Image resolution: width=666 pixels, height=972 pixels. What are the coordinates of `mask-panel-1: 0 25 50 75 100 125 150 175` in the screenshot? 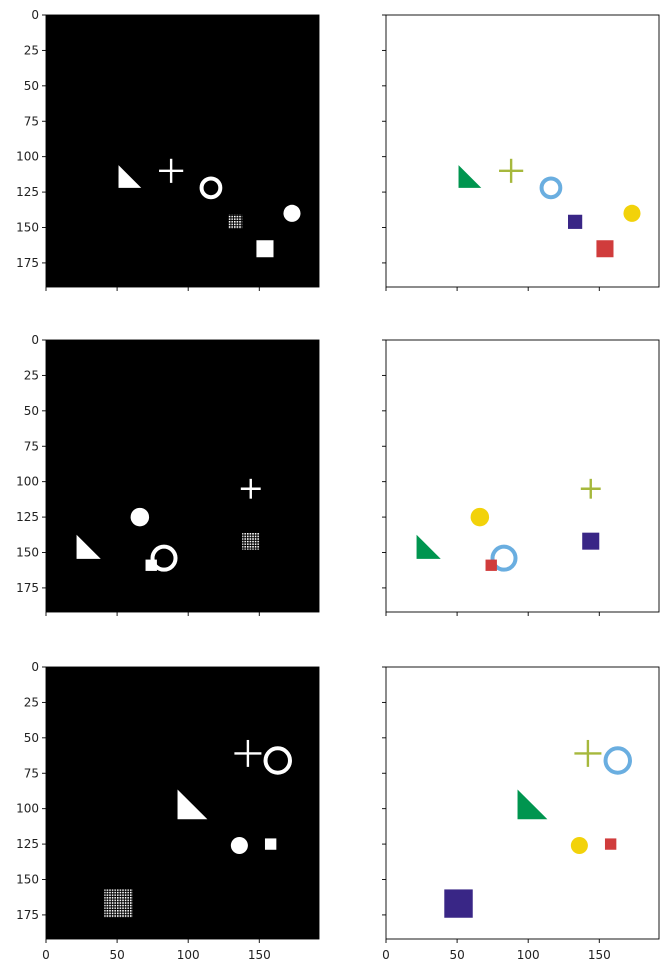 It's located at (168, 149).